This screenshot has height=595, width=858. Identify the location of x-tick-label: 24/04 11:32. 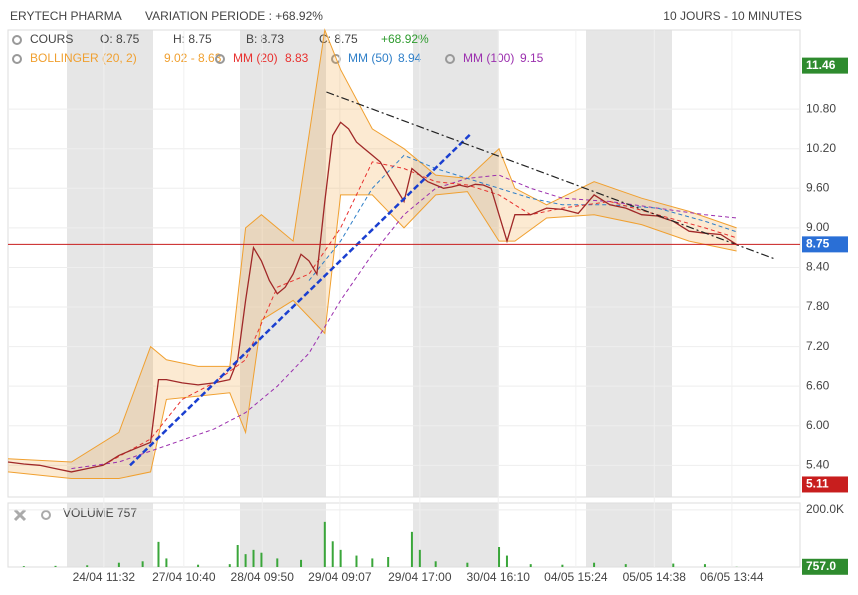
(104, 577).